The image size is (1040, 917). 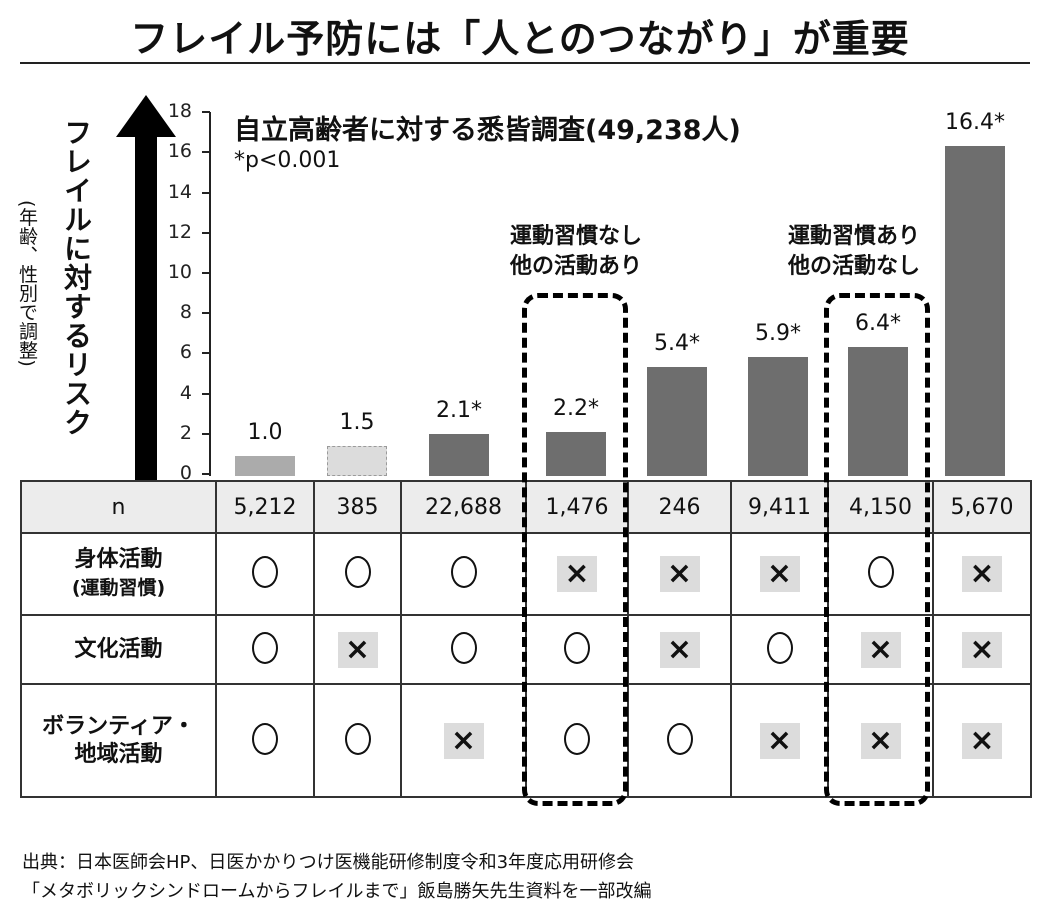 I want to click on significance-note: *p<0.001, so click(x=287, y=160).